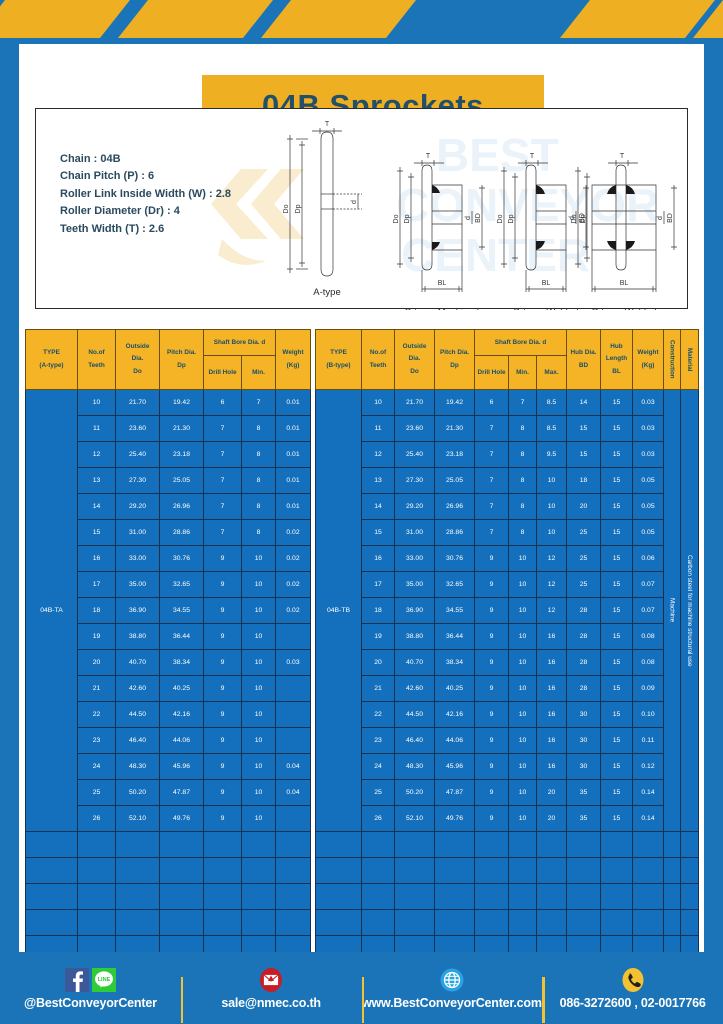 The image size is (723, 1024). I want to click on social-handle: @BestConveyorCenter, so click(90, 1002).